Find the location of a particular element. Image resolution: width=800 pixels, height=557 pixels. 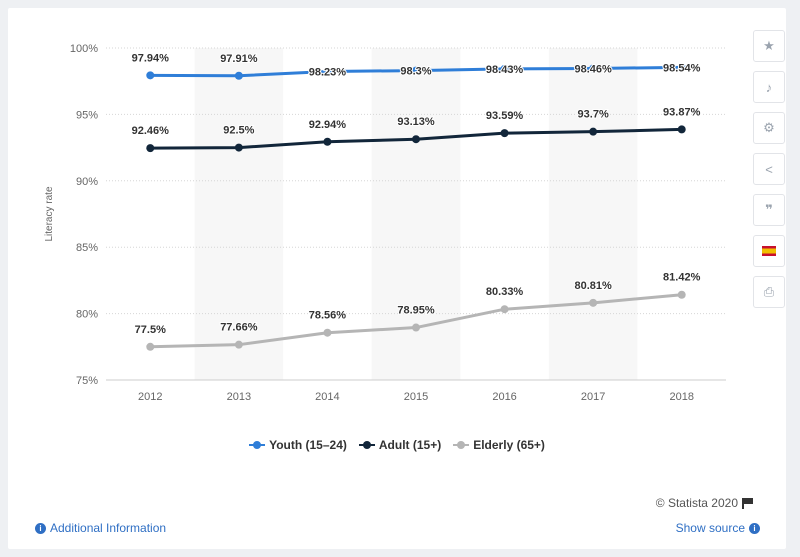

settings-button: ⚙ is located at coordinates (769, 128).